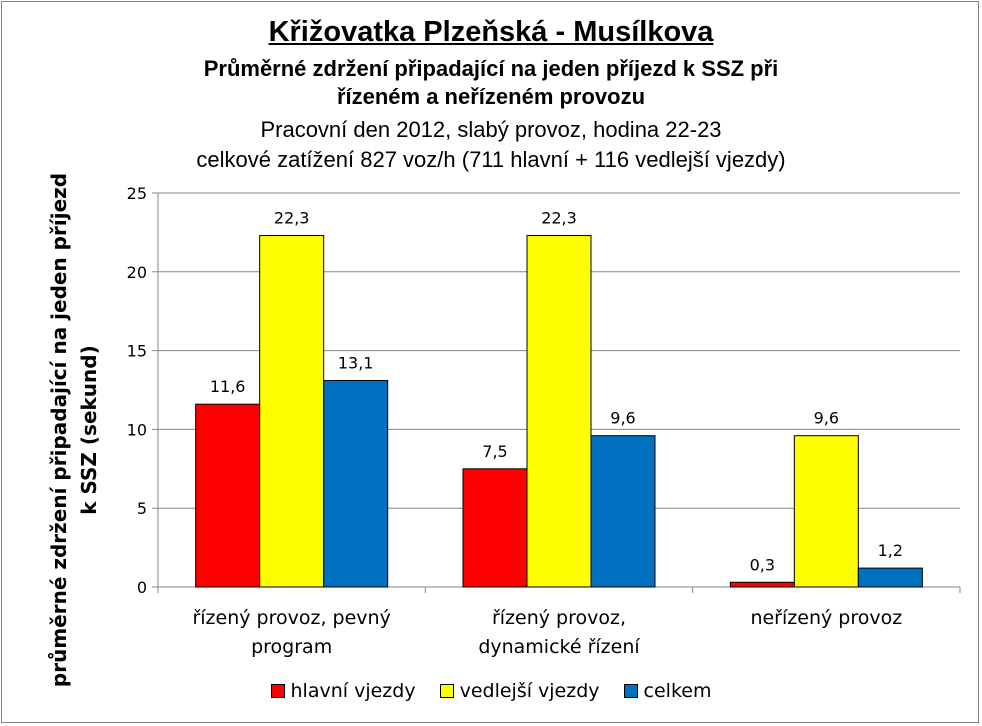 This screenshot has width=982, height=726. I want to click on legend-label: celkem, so click(677, 691).